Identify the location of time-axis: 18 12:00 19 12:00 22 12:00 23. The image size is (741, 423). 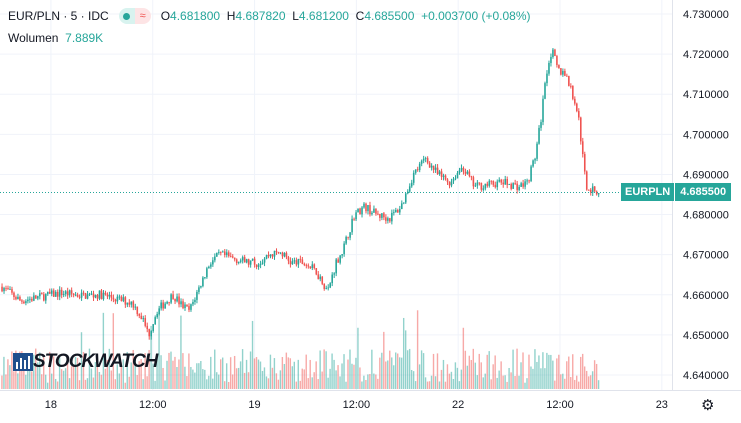
(370, 404).